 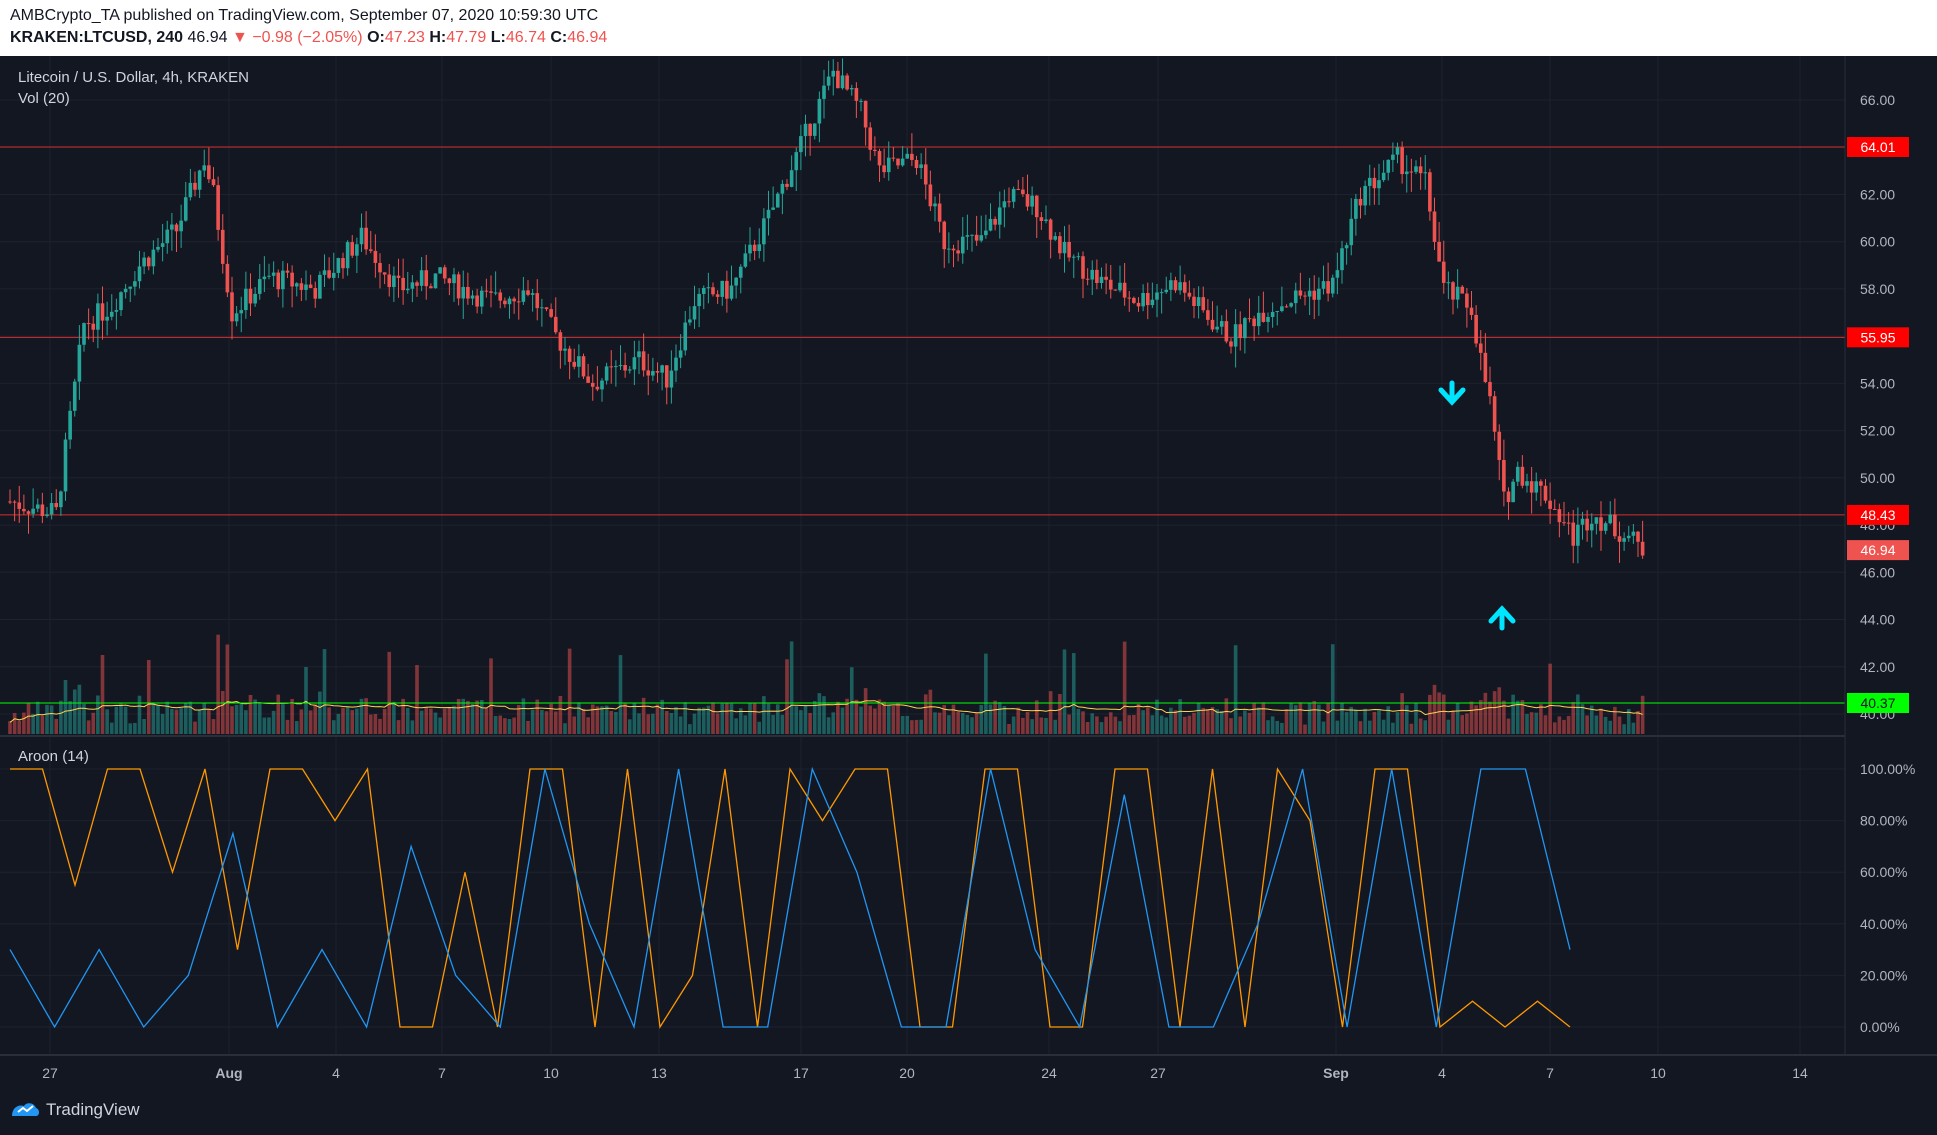 What do you see at coordinates (25, 1109) in the screenshot?
I see `tradingview-logo-icon` at bounding box center [25, 1109].